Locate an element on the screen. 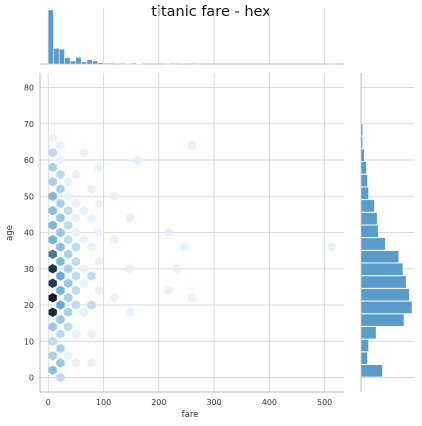 The image size is (422, 426). x-tick-label: 500 is located at coordinates (324, 402).